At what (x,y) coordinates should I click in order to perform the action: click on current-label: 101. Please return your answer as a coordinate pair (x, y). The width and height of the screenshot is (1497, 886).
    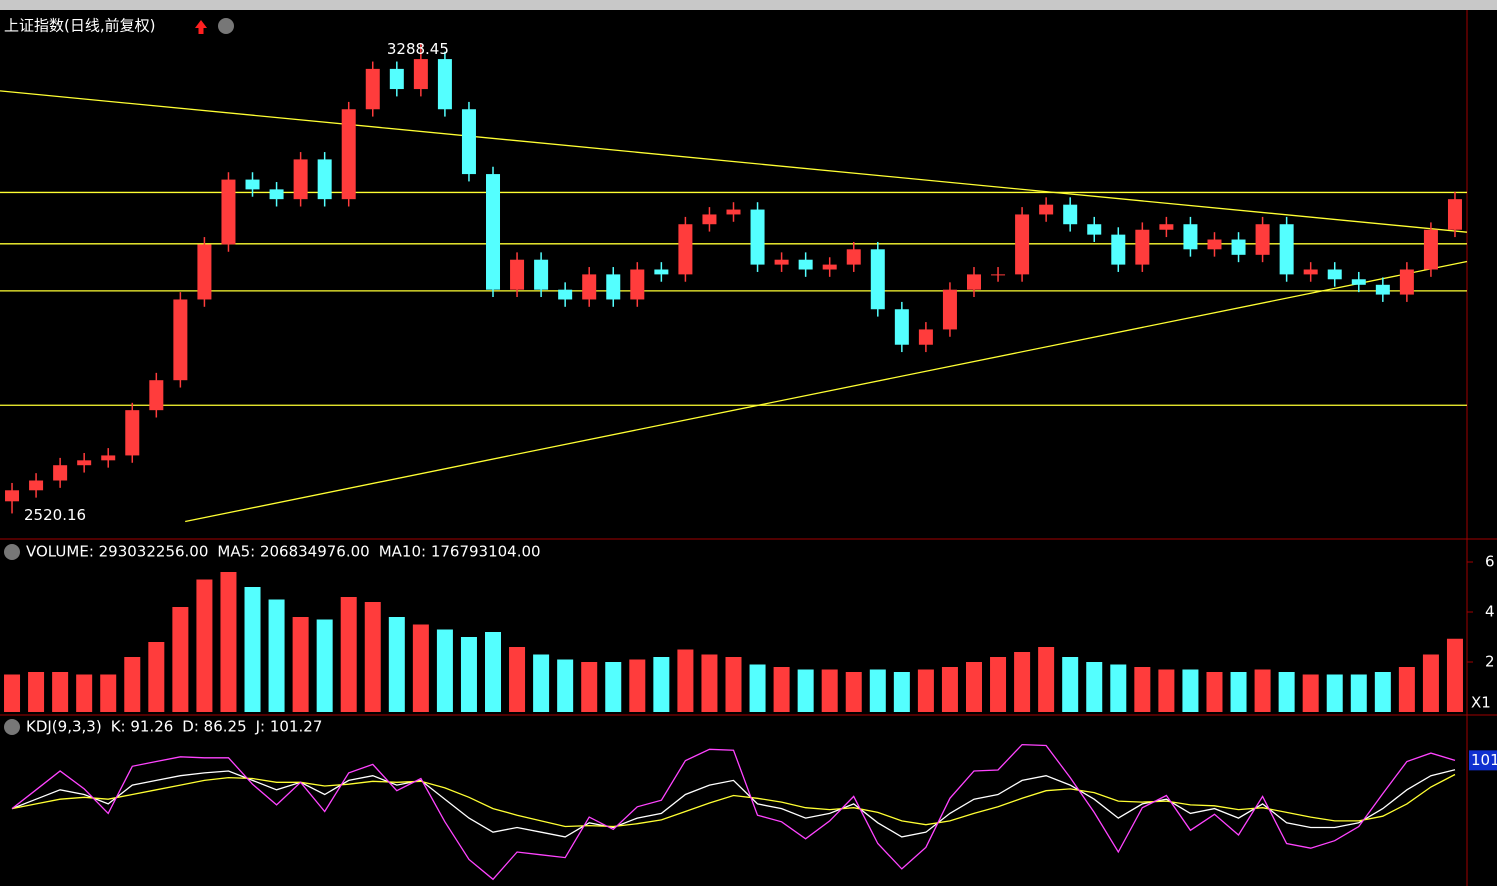
    Looking at the image, I should click on (1484, 760).